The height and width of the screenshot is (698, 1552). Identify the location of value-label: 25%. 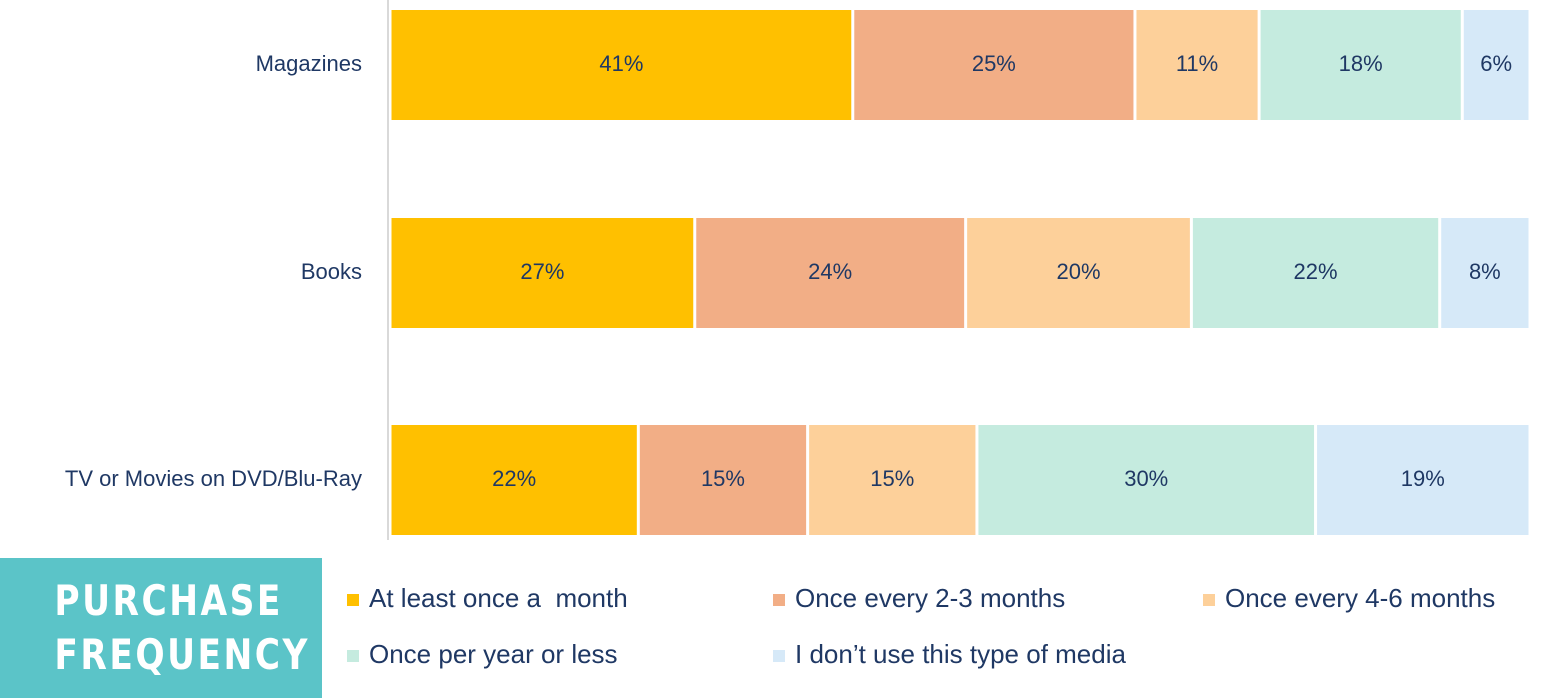
(994, 63).